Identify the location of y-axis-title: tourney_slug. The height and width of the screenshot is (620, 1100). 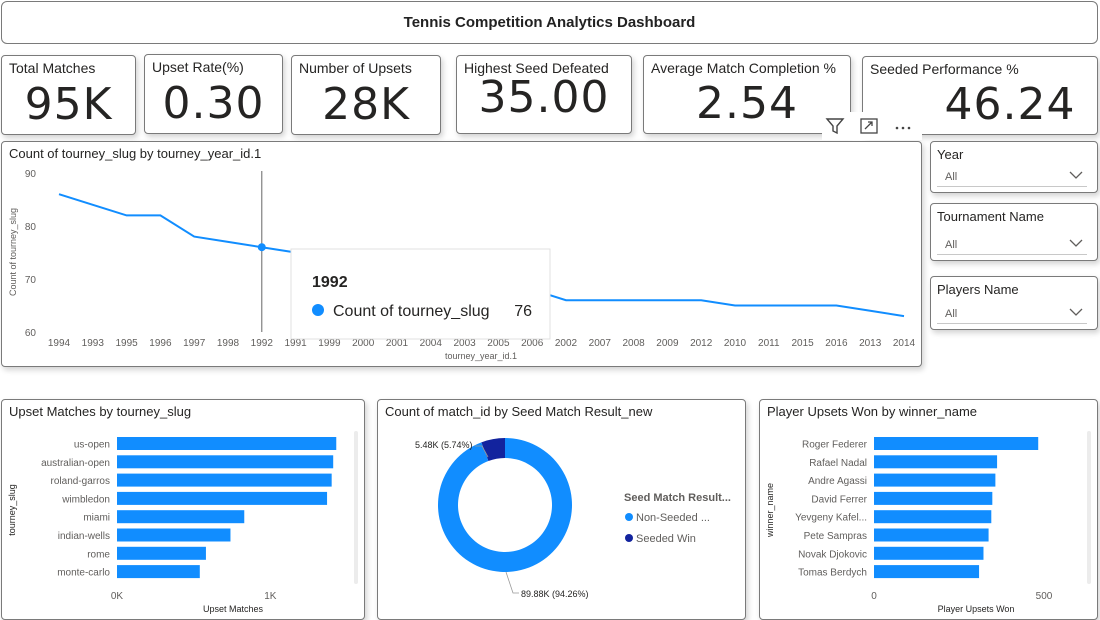
(12, 510).